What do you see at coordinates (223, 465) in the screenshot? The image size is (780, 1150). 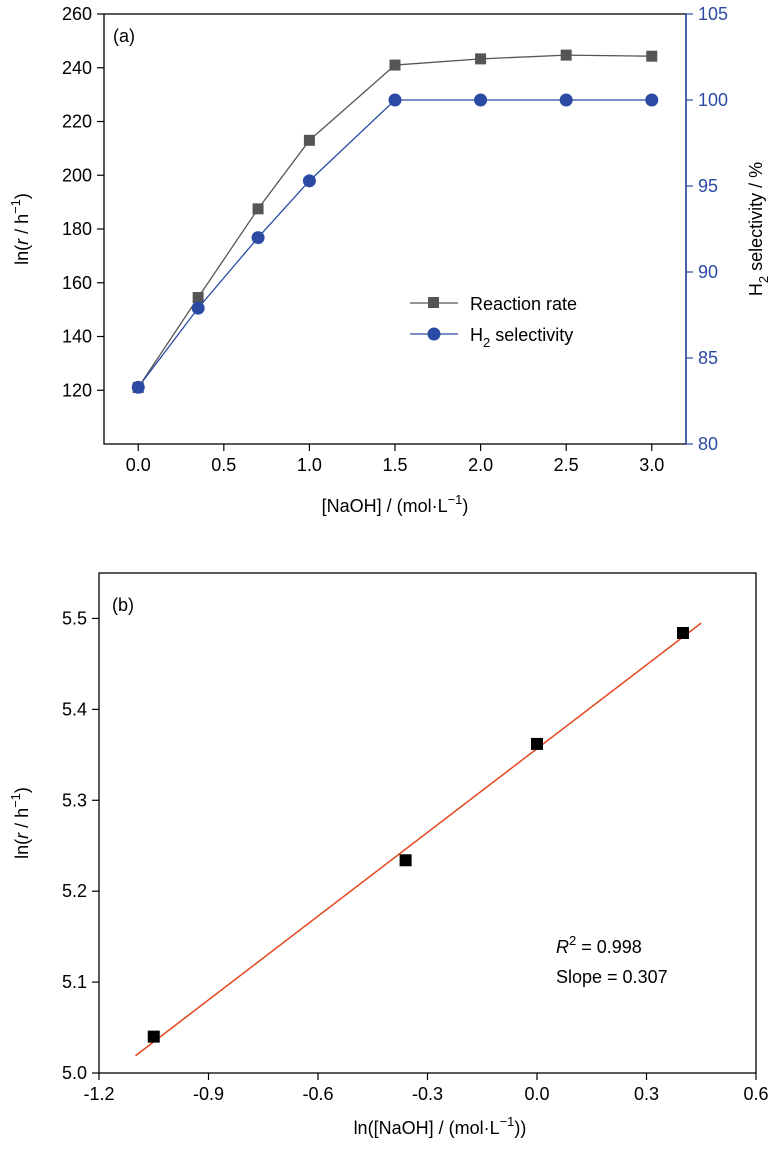 I see `x-tick-label-a: 0.5` at bounding box center [223, 465].